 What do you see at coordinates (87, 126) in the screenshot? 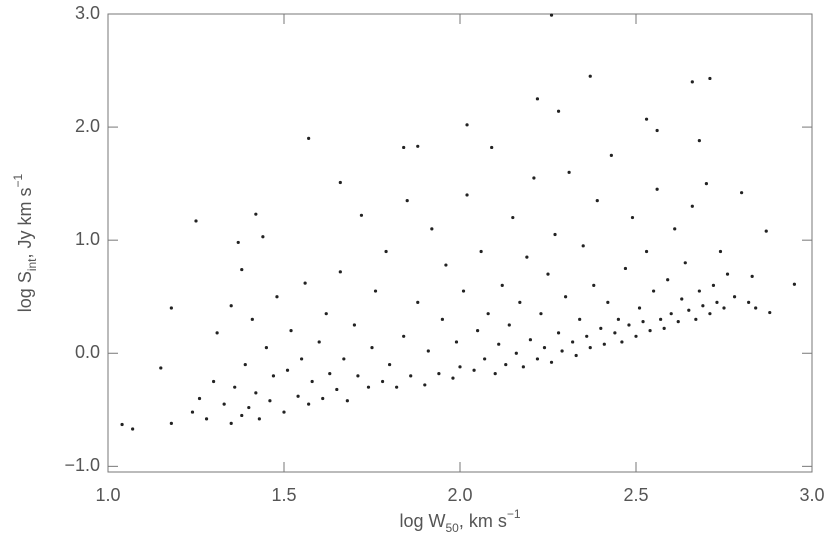
I see `y-tick-label: 2.0` at bounding box center [87, 126].